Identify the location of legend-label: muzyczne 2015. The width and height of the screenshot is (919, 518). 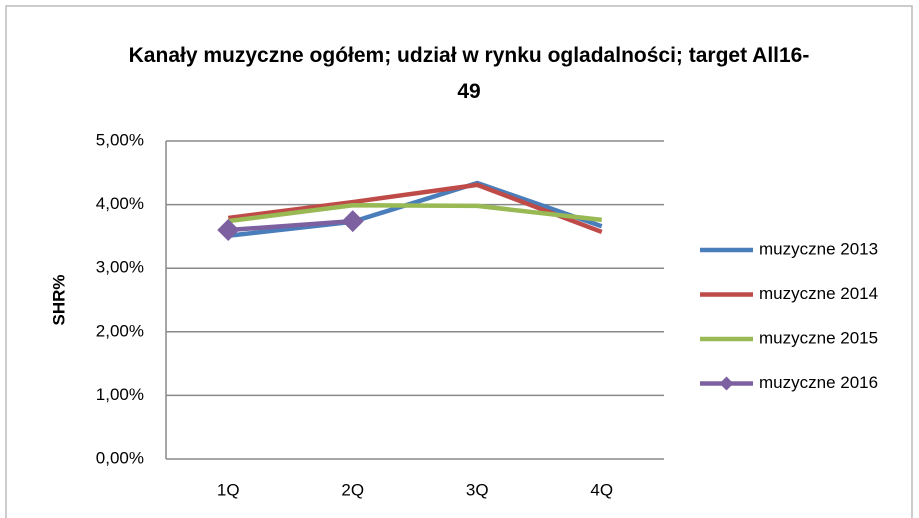
(818, 337).